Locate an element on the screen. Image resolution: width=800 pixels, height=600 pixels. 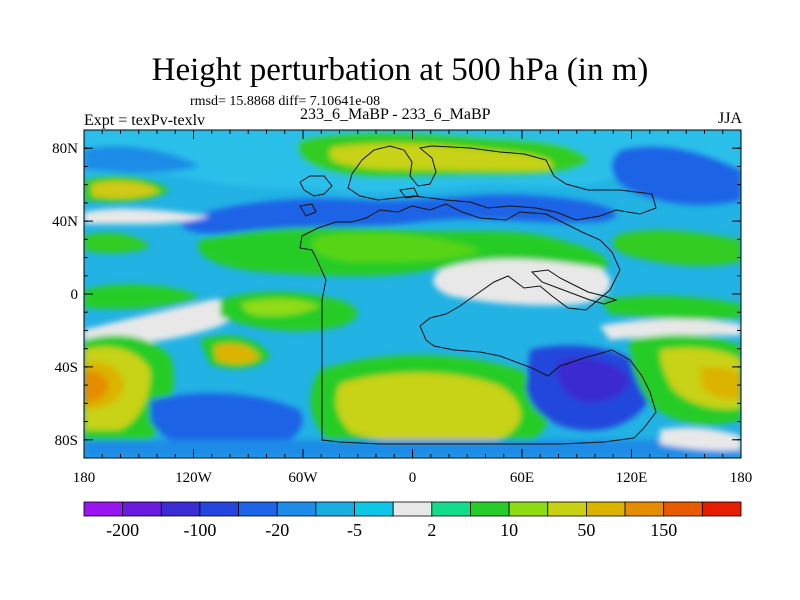
x-tick-label: 60W is located at coordinates (303, 478).